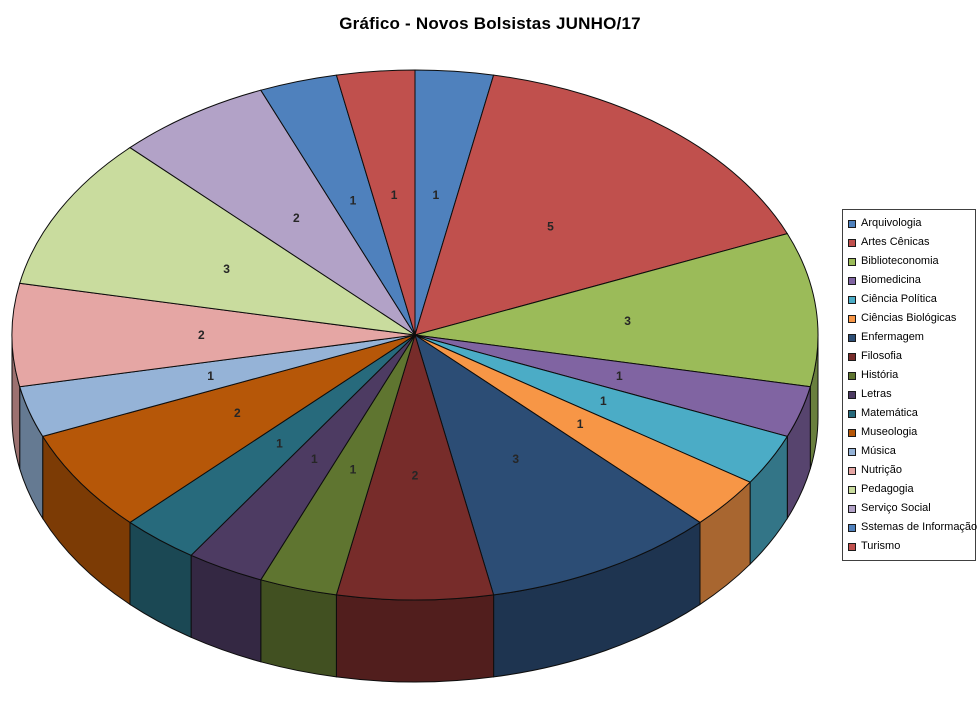 This screenshot has height=715, width=980. What do you see at coordinates (415, 467) in the screenshot?
I see `pie-slice-filosofia` at bounding box center [415, 467].